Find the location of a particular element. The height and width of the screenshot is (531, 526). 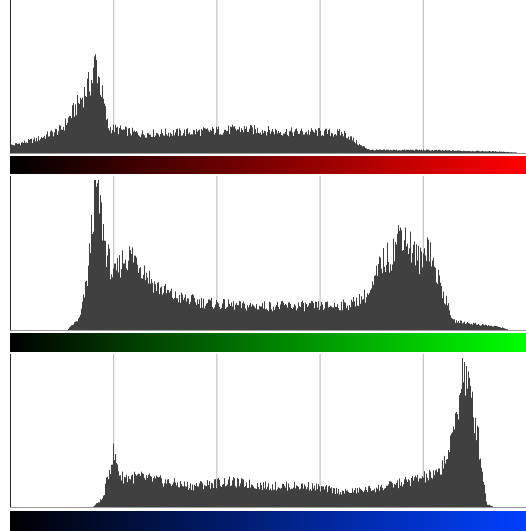

red-gradient-bar is located at coordinates (268, 165).